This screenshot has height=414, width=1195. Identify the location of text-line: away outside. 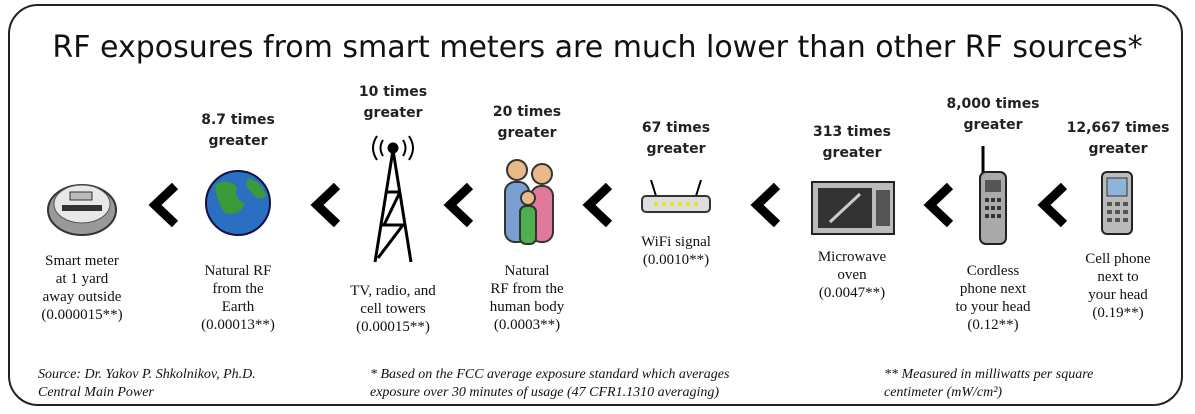
(82, 297).